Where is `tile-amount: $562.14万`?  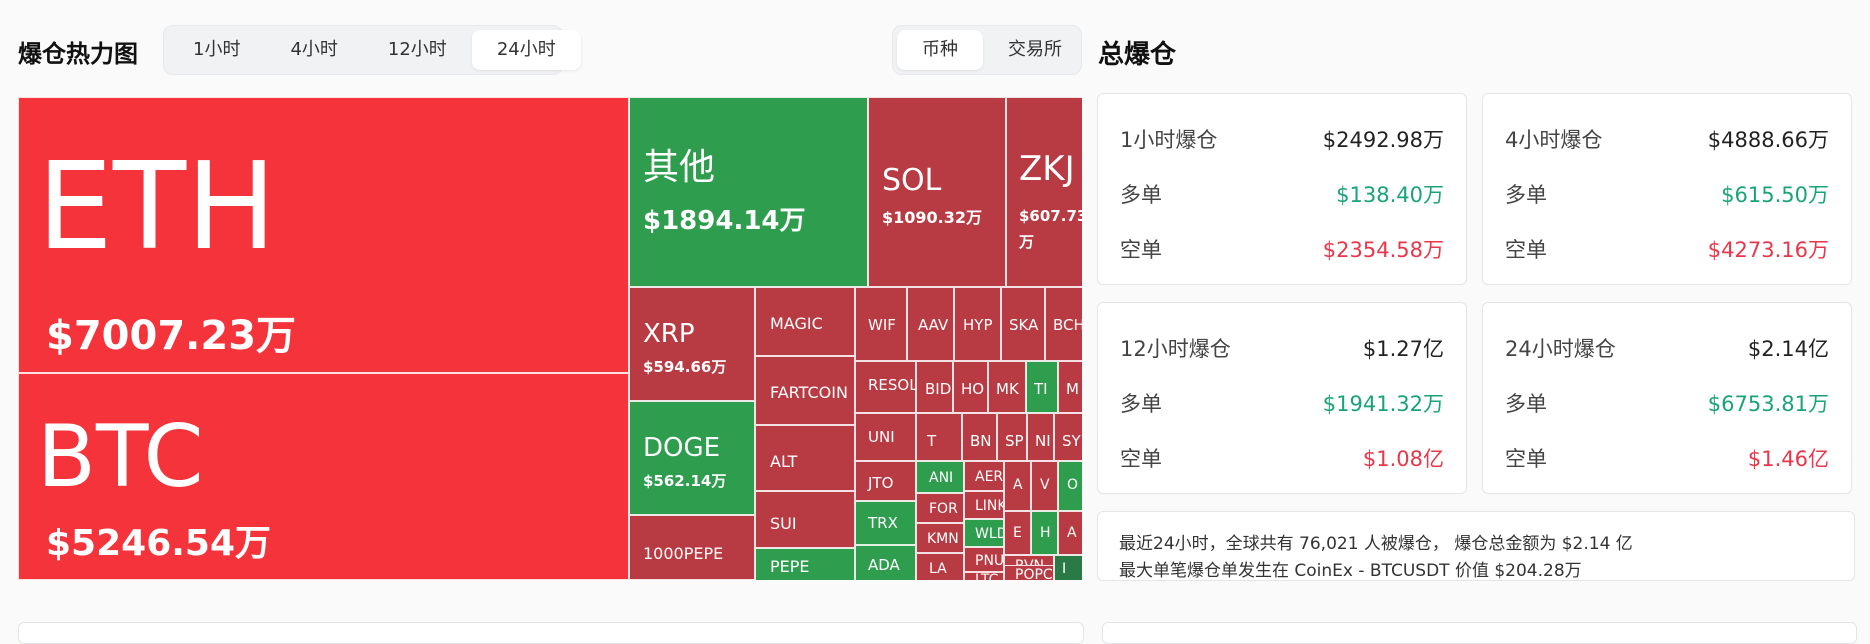 tile-amount: $562.14万 is located at coordinates (685, 481).